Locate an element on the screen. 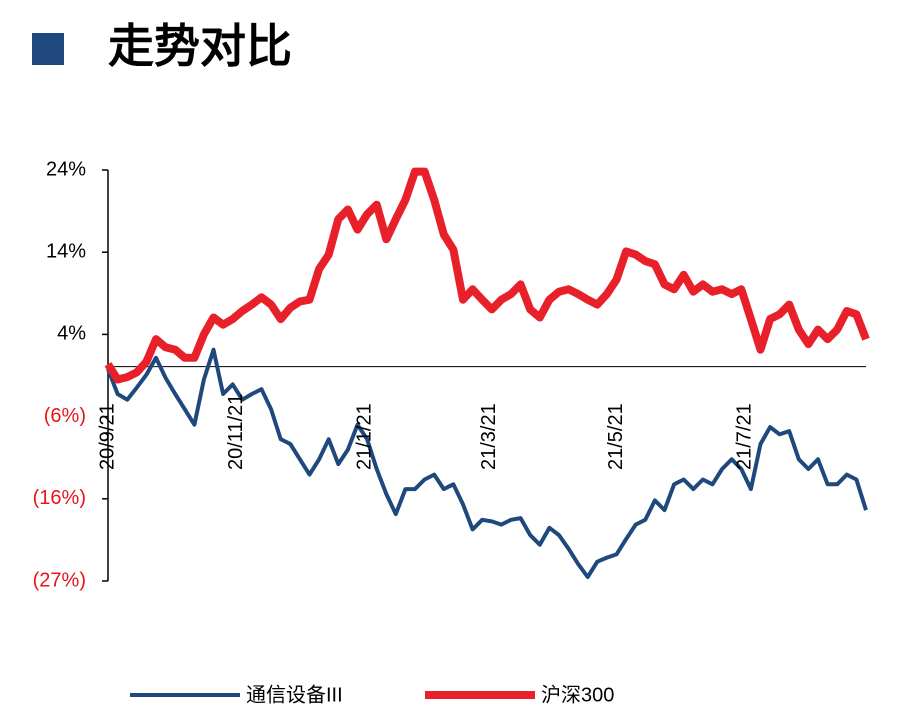 The height and width of the screenshot is (717, 900). x-tick-label: 21/7/21 is located at coordinates (744, 436).